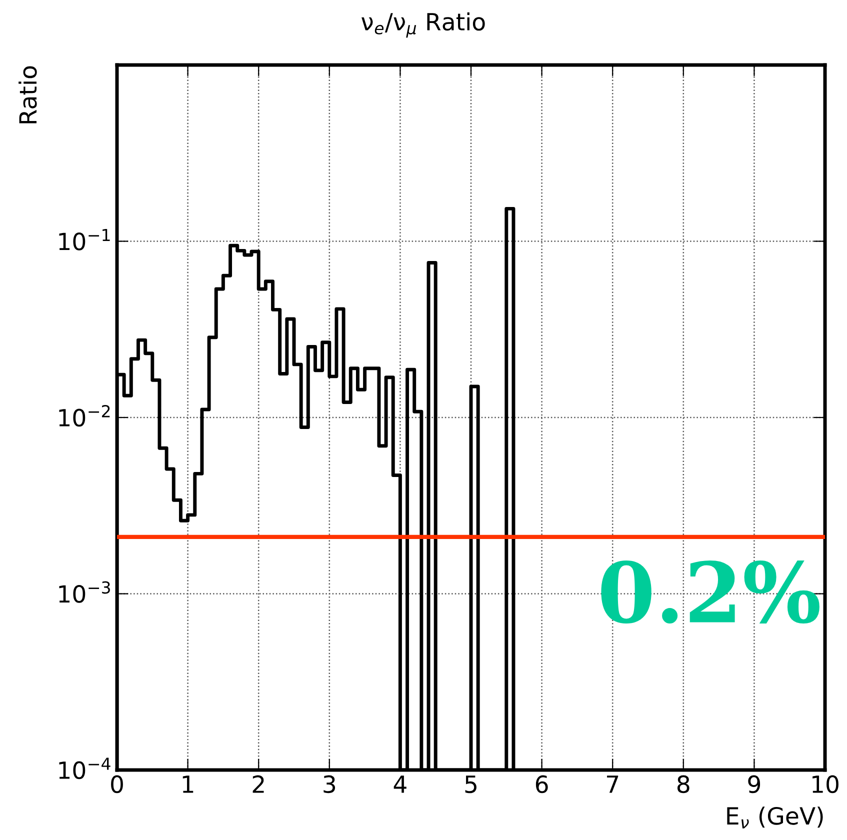 The image size is (847, 840). Describe the element at coordinates (258, 784) in the screenshot. I see `x-tick-label: 2` at that location.